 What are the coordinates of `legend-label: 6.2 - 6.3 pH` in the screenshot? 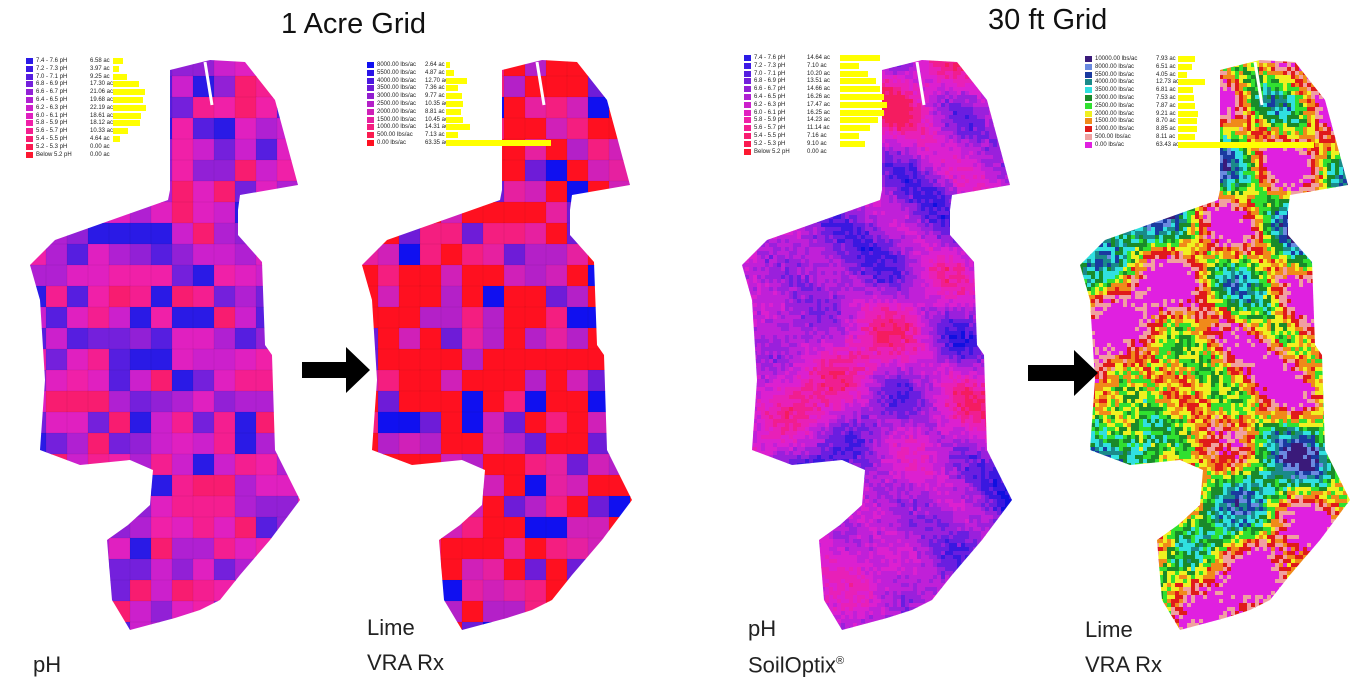 It's located at (51, 108).